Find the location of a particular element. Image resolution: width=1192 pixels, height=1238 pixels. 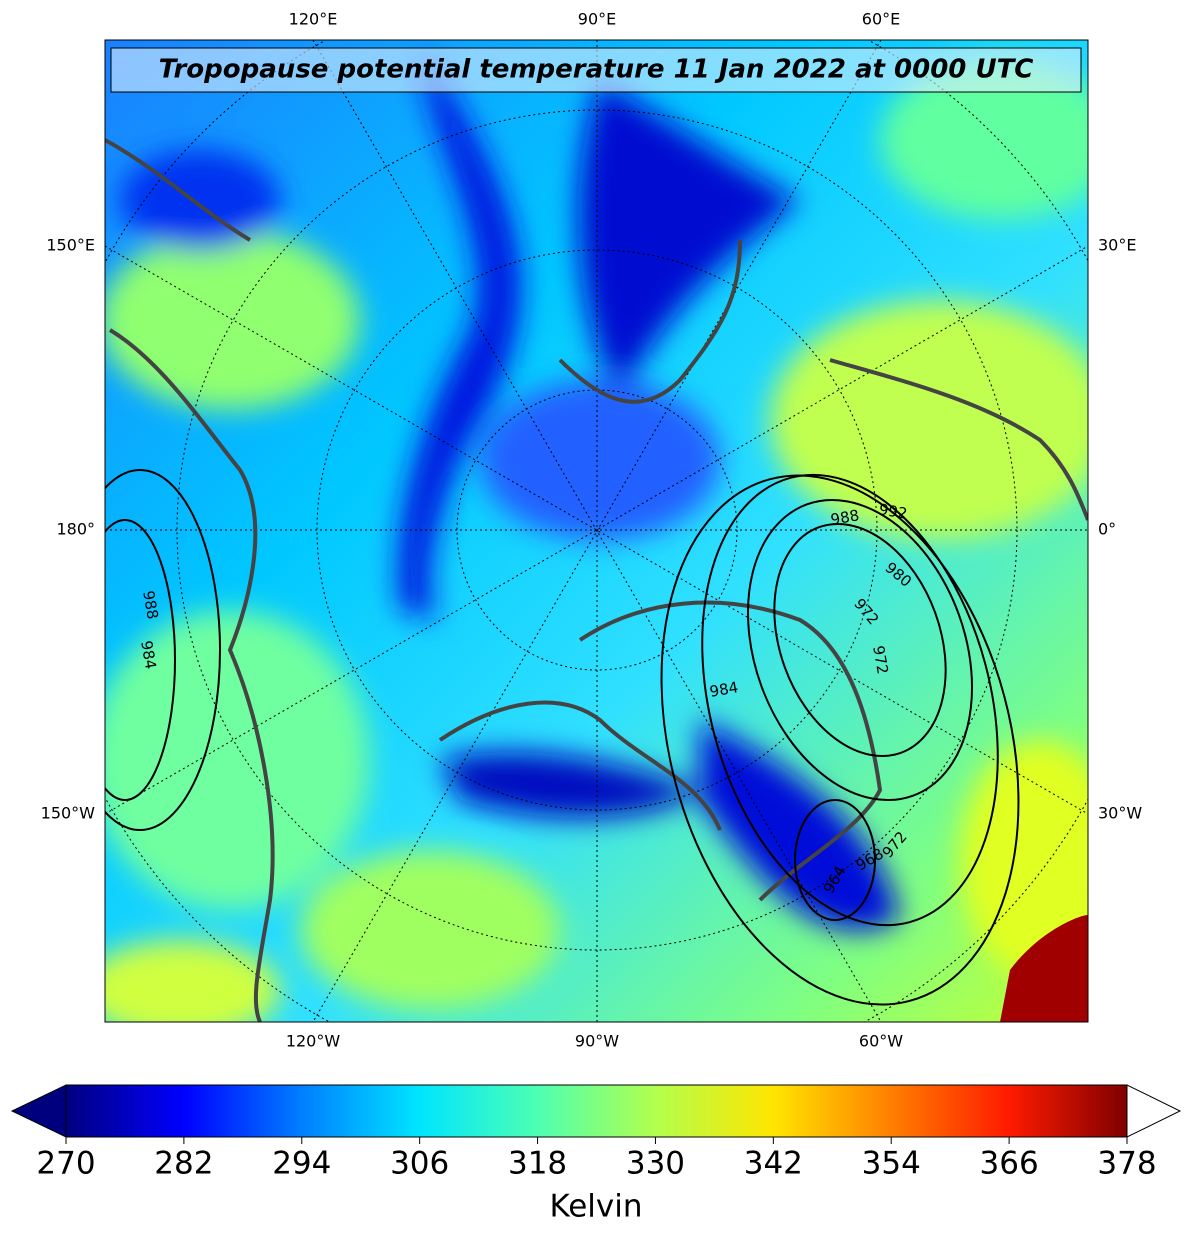

longitude-label: 150°E is located at coordinates (70, 245).